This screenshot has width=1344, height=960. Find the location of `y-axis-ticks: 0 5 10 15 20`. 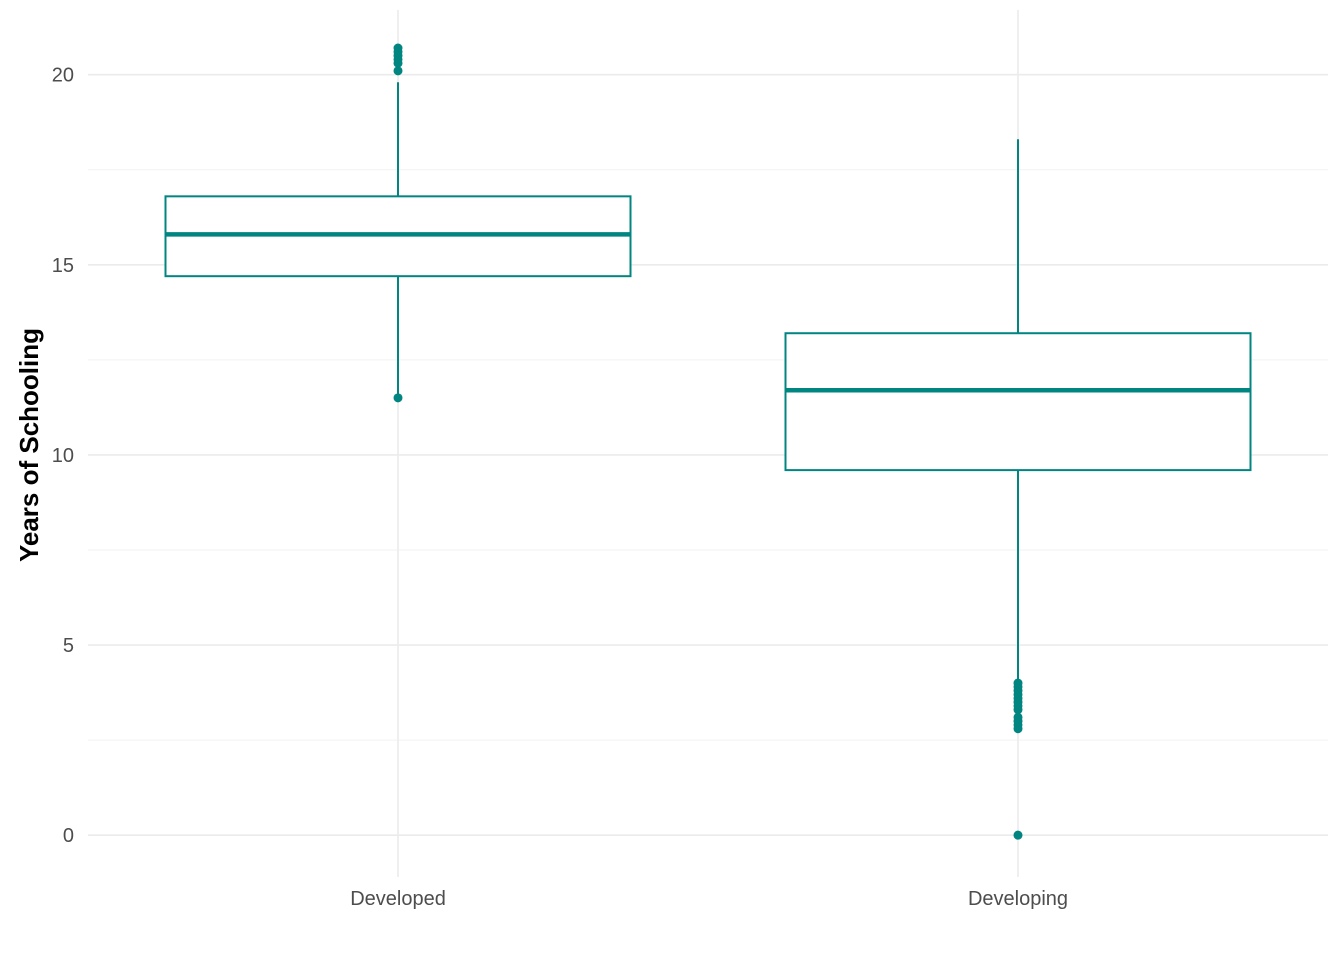

y-axis-ticks: 0 5 10 15 20 is located at coordinates (63, 456).